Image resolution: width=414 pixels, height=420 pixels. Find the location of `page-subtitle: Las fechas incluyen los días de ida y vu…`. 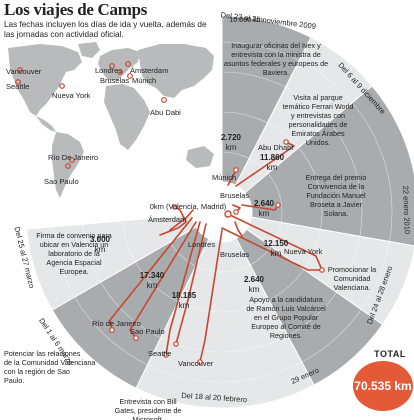

page-subtitle: Las fechas incluyen los días de ida y vu… is located at coordinates (105, 29).